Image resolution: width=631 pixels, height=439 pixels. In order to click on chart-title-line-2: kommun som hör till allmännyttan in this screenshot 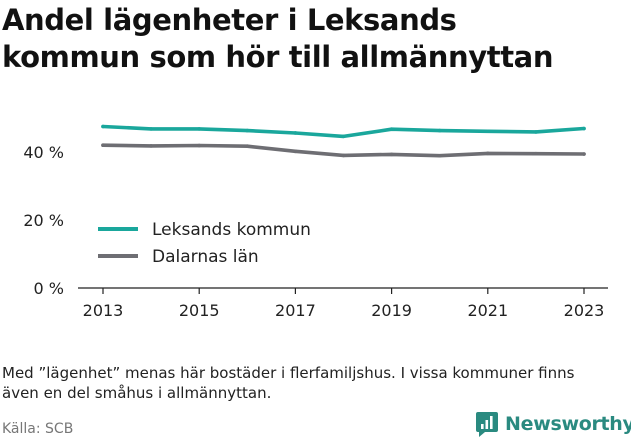, I will do `click(278, 57)`.